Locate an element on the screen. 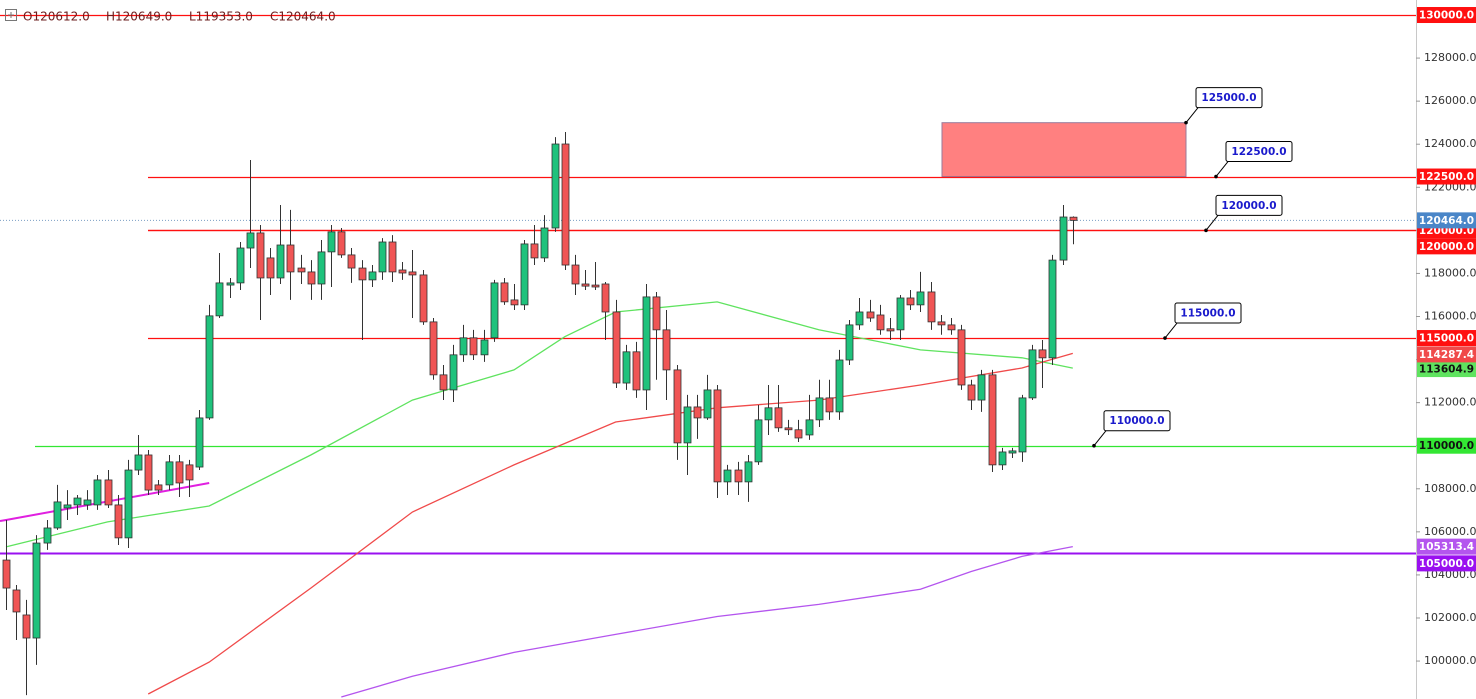 The image size is (1476, 699). moving-average-label: 105313.4 is located at coordinates (1446, 547).